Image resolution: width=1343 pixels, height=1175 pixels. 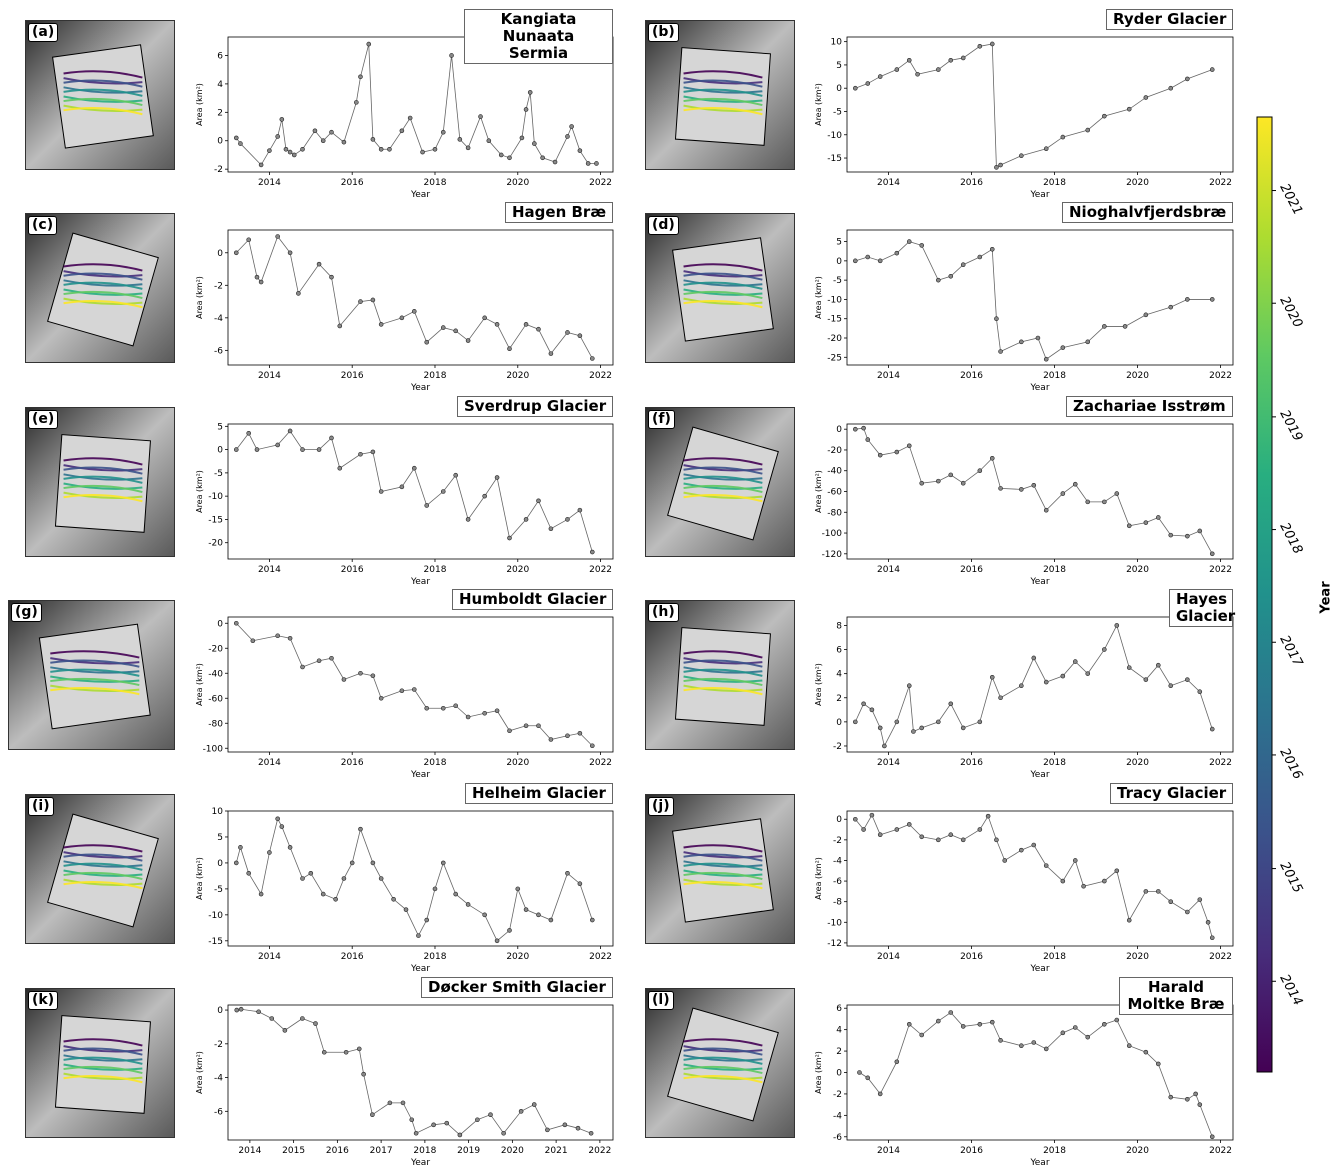 I want to click on colorbar-tick-label: 2018, so click(x=1290, y=538).